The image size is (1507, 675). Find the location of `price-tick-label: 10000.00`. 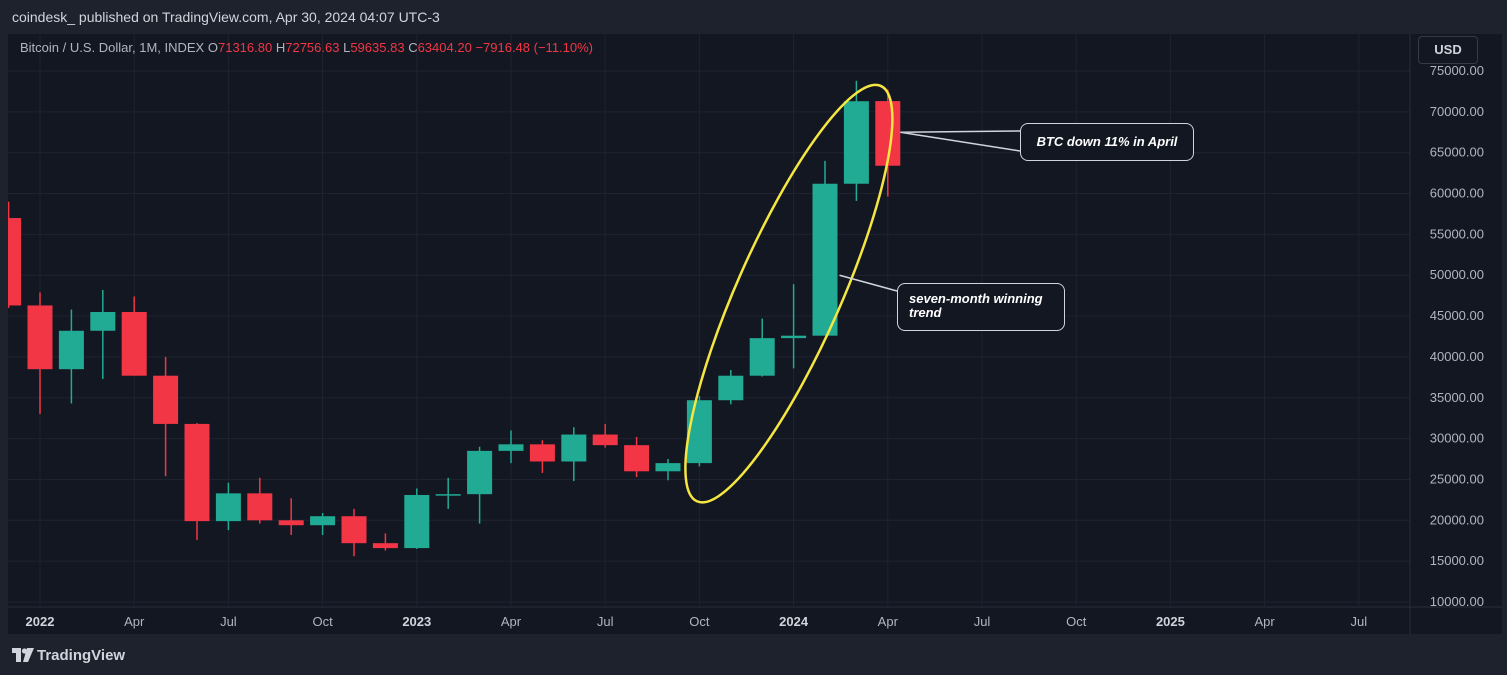

price-tick-label: 10000.00 is located at coordinates (1457, 601).